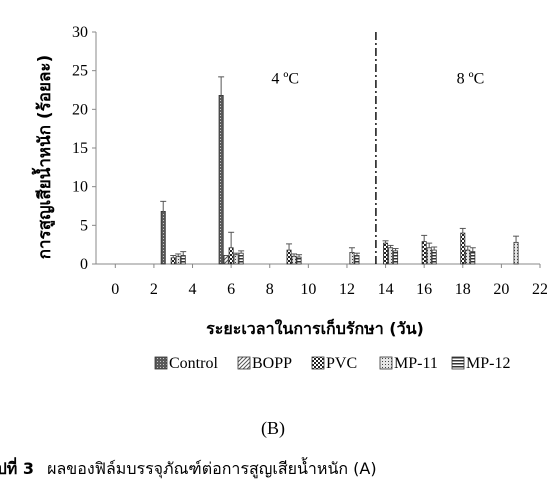  I want to click on y-axis: 0 5 10 15 20 25 30, so click(84, 148).